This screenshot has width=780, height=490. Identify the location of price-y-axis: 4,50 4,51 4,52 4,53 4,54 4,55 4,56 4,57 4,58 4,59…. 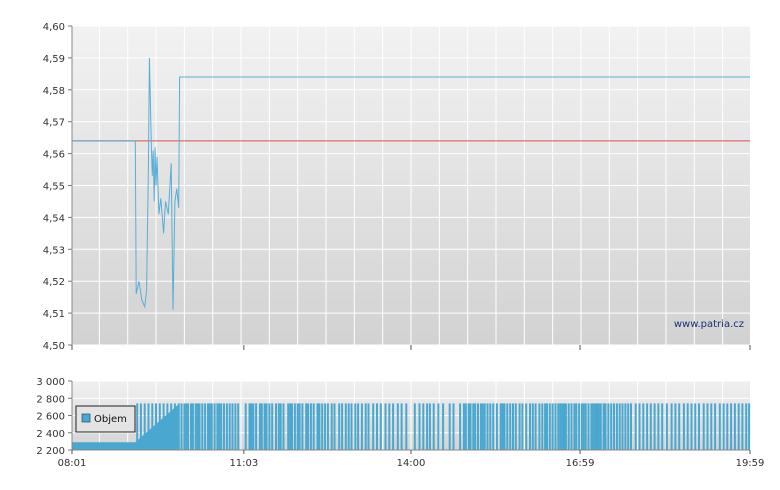
(58, 187).